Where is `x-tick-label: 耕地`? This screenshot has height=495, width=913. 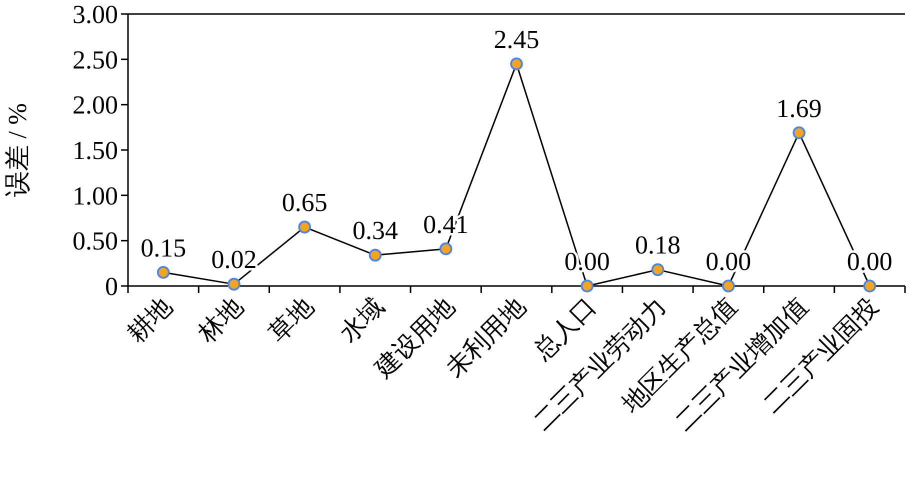 x-tick-label: 耕地 is located at coordinates (150, 320).